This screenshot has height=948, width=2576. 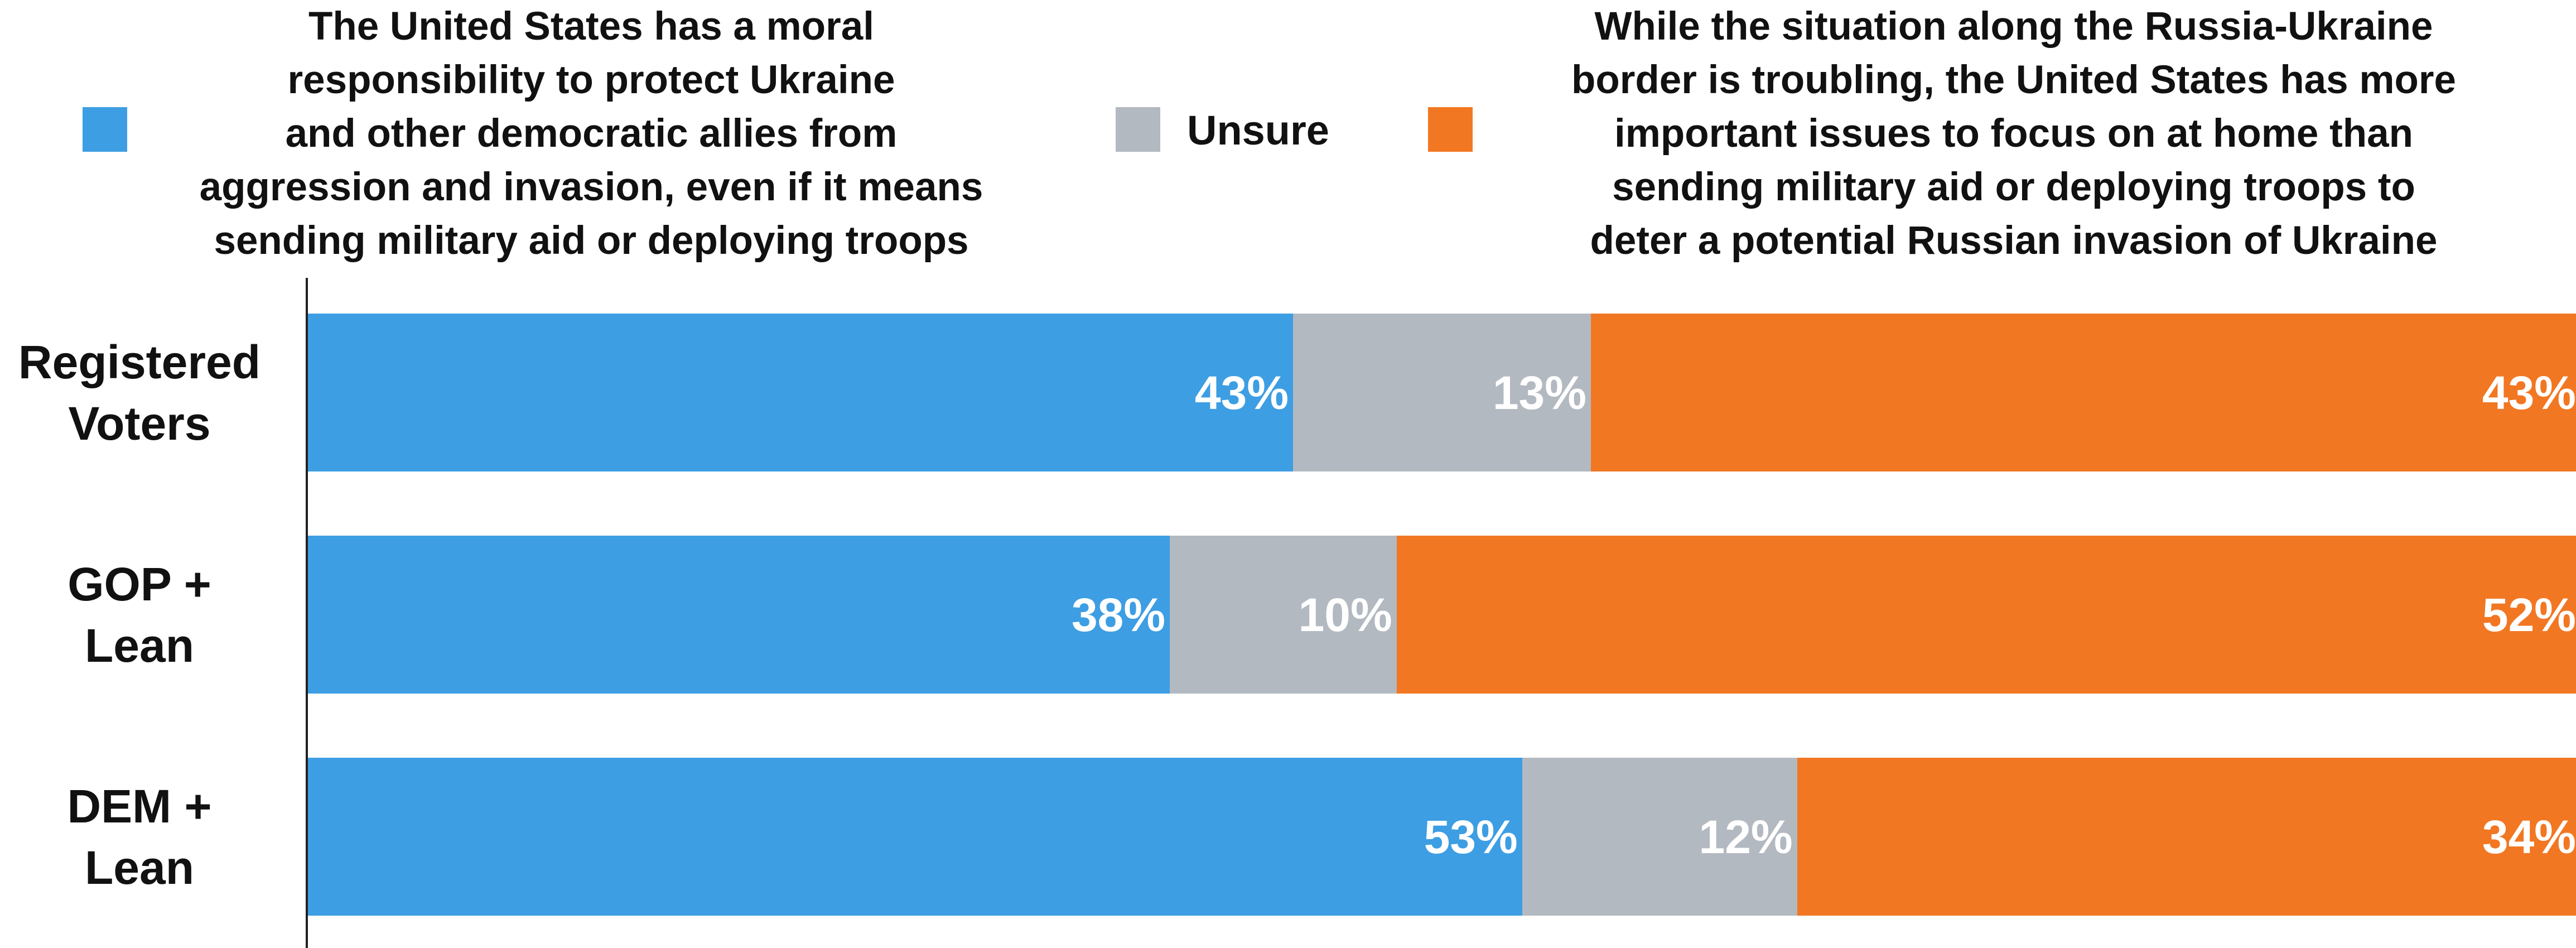 I want to click on legend-label-unsure: Unsure, so click(x=1258, y=130).